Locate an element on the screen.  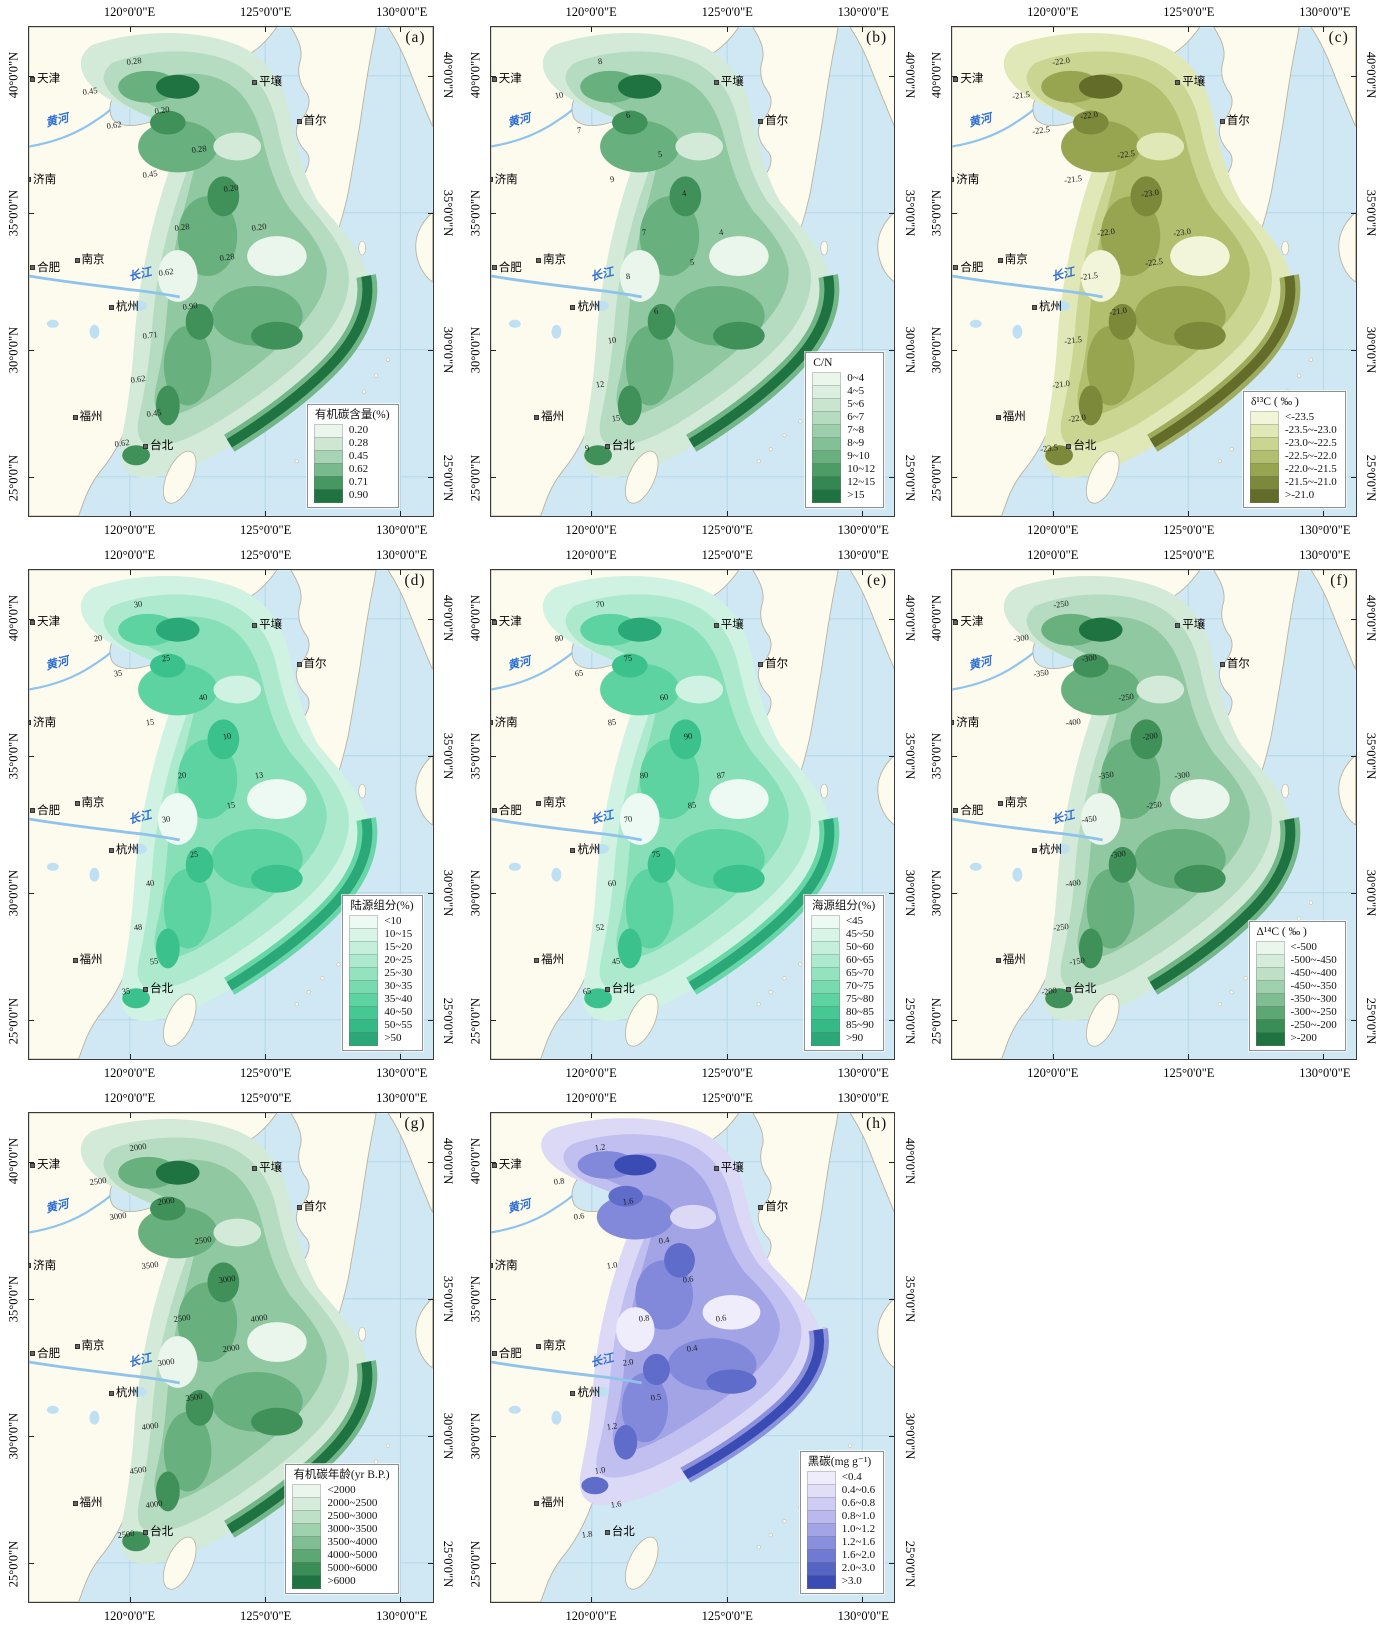
legend-row: 75~80 is located at coordinates (842, 999).